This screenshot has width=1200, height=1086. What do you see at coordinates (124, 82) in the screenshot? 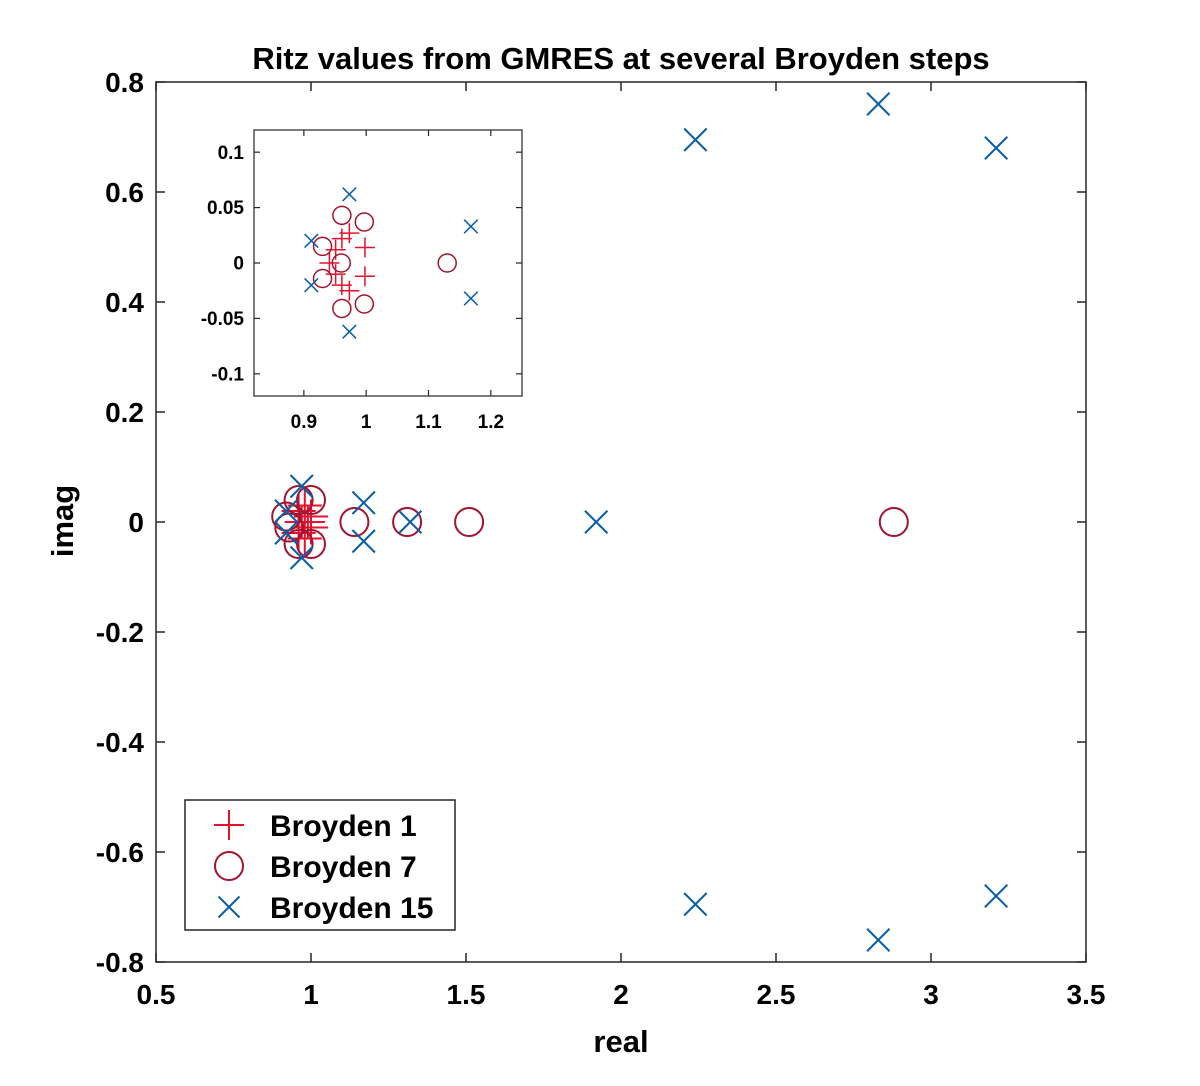
I see `main-y-tick-label: 0.8` at bounding box center [124, 82].